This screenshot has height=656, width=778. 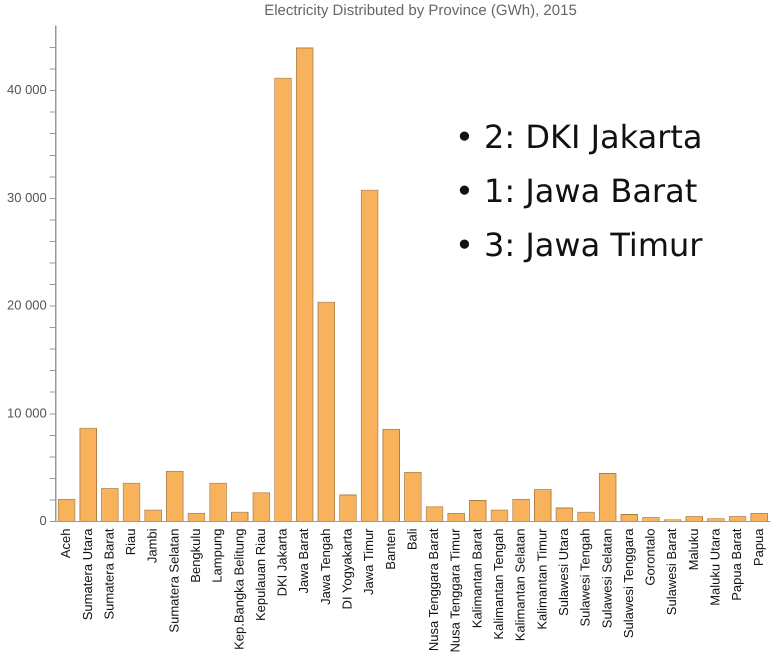 I want to click on y-tick-label: 30 000, so click(x=26, y=197).